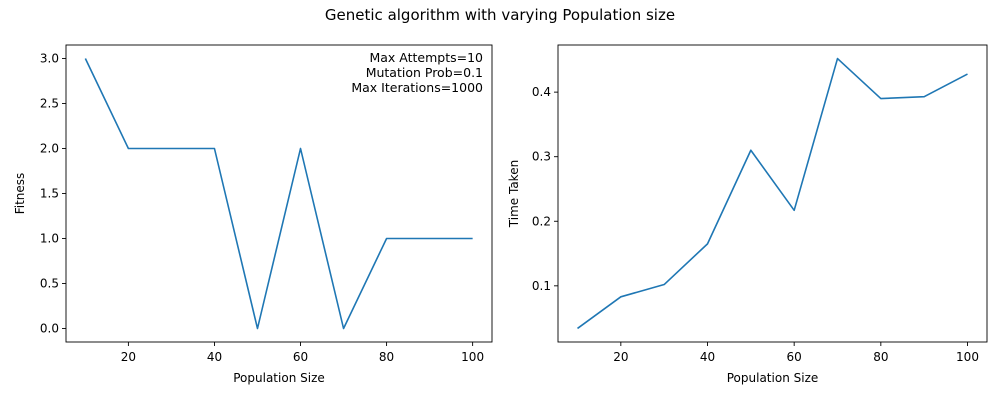 The height and width of the screenshot is (400, 1000). Describe the element at coordinates (214, 357) in the screenshot. I see `x-tick-label-0-1: 40` at that location.